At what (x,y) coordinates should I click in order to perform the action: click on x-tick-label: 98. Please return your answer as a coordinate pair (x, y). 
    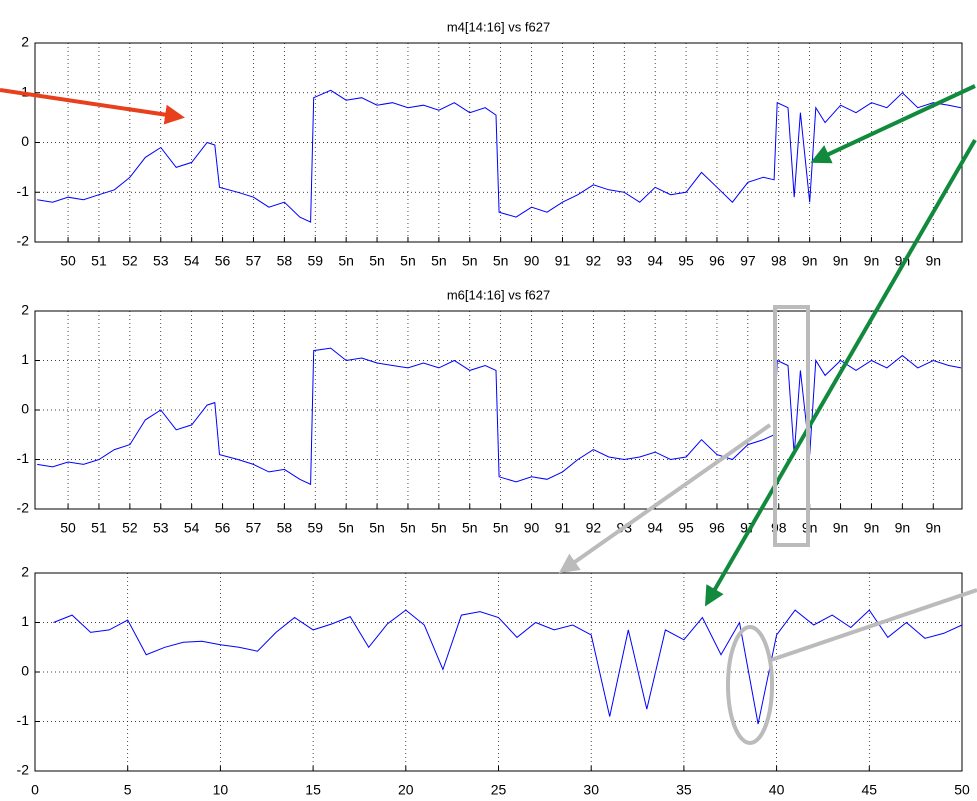
    Looking at the image, I should click on (779, 261).